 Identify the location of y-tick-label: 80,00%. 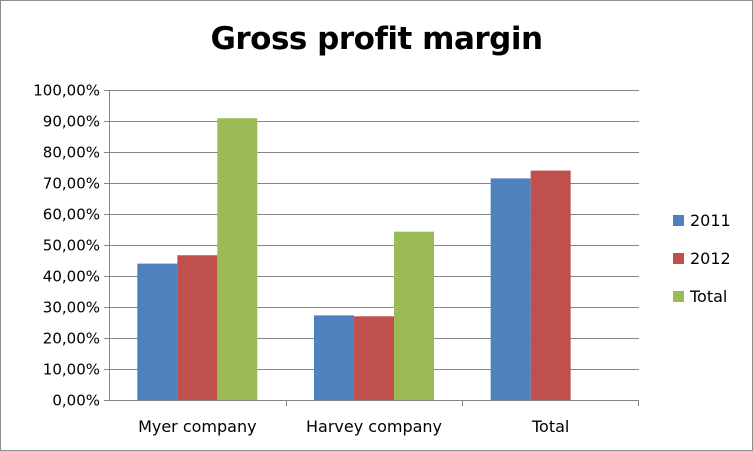
(71, 153).